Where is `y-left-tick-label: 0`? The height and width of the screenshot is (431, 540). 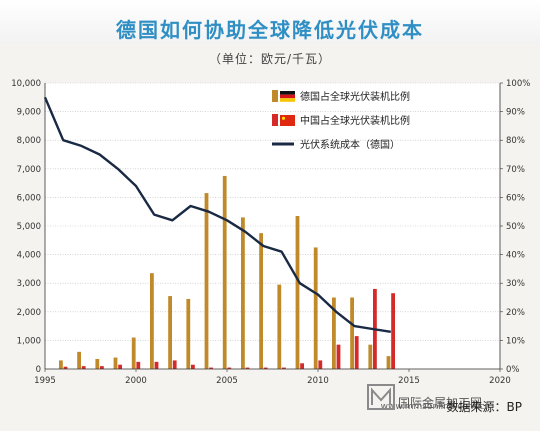
y-left-tick-label: 0 is located at coordinates (38, 370).